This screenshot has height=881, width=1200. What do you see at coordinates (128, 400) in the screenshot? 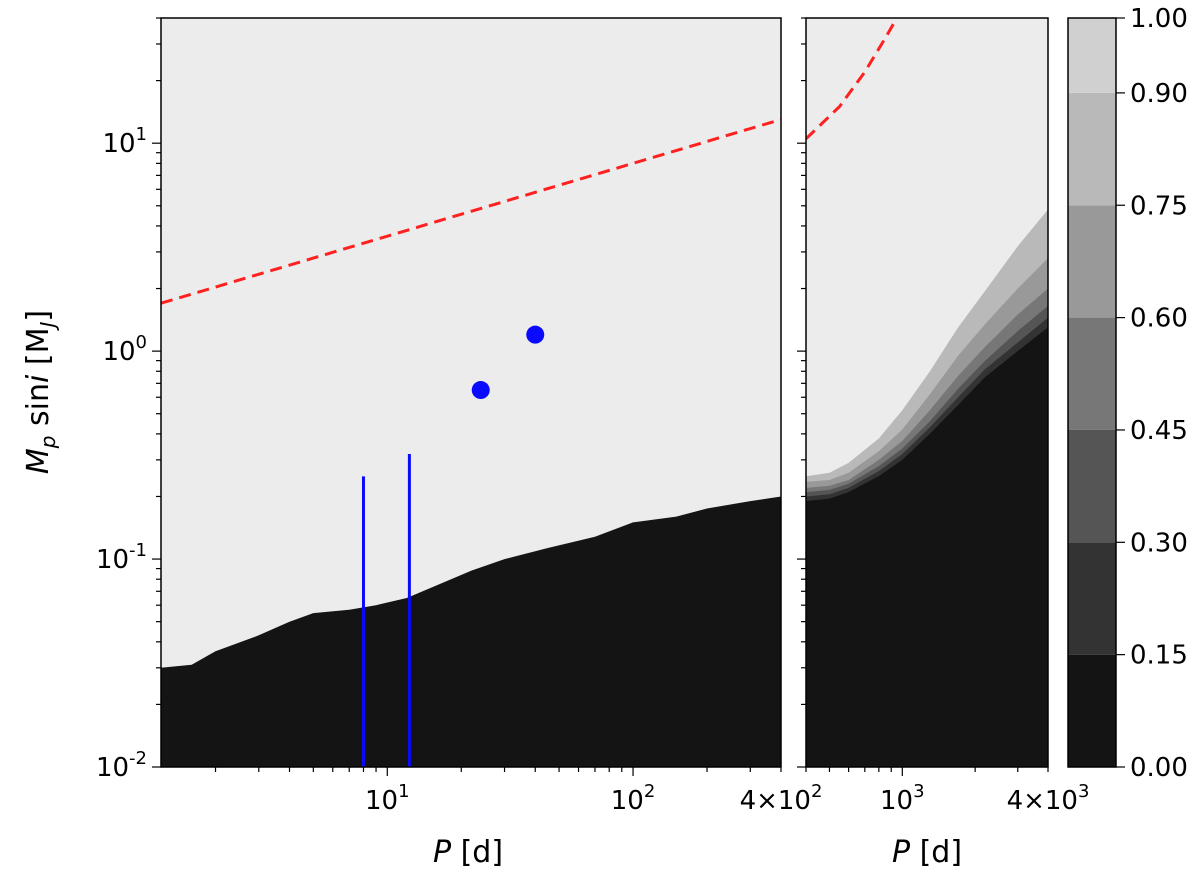
I see `left-y-ticks: 10⁻² 10⁻¹ 10⁰ 10¹` at bounding box center [128, 400].